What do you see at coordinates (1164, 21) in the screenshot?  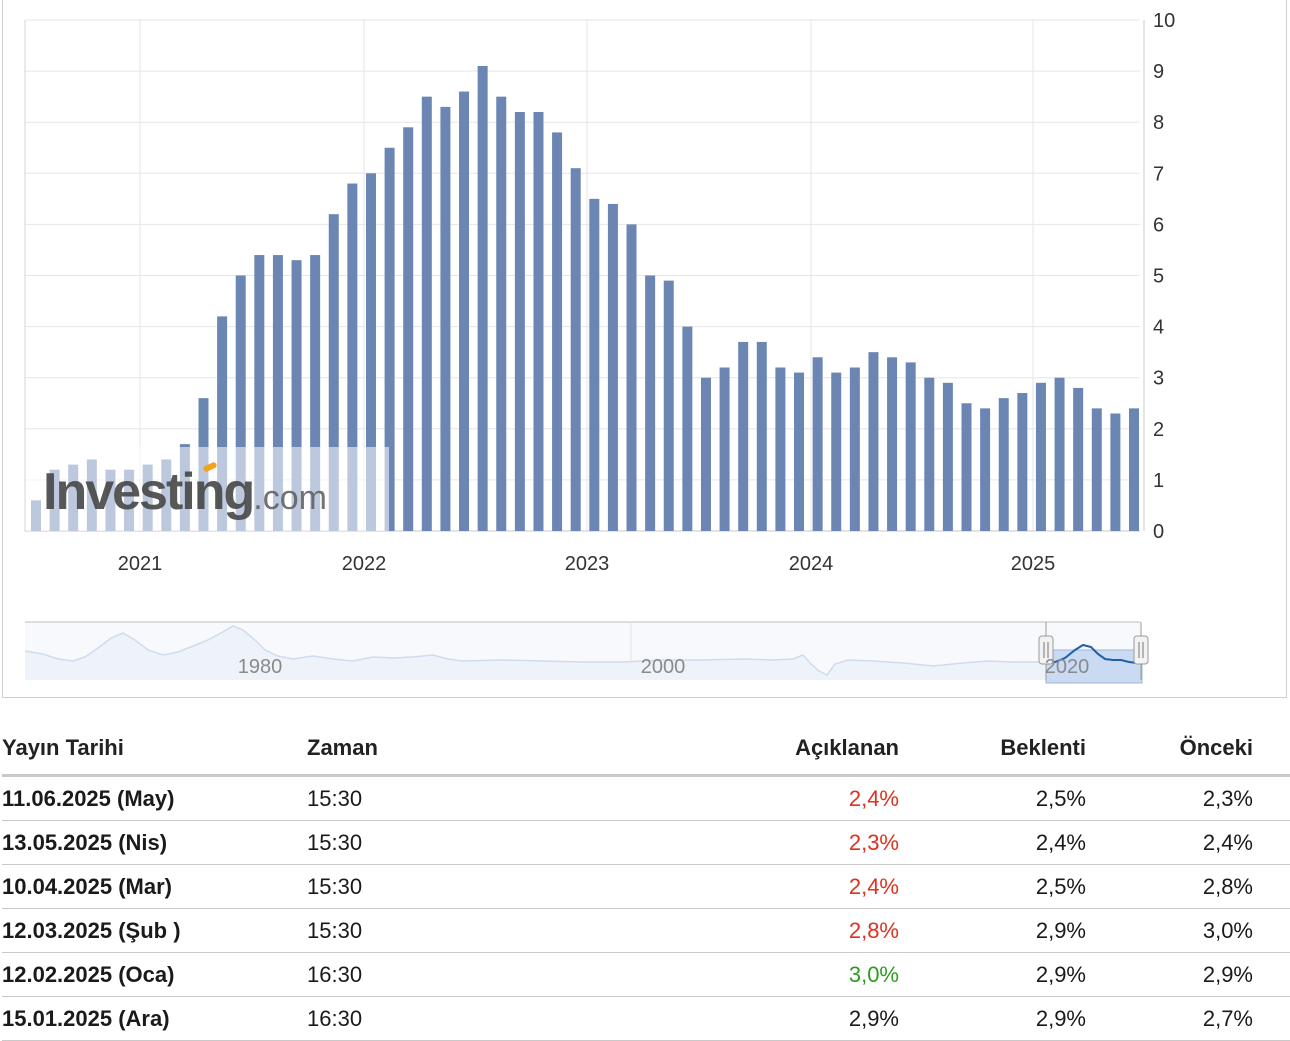 I see `y-tick-label: 10` at bounding box center [1164, 21].